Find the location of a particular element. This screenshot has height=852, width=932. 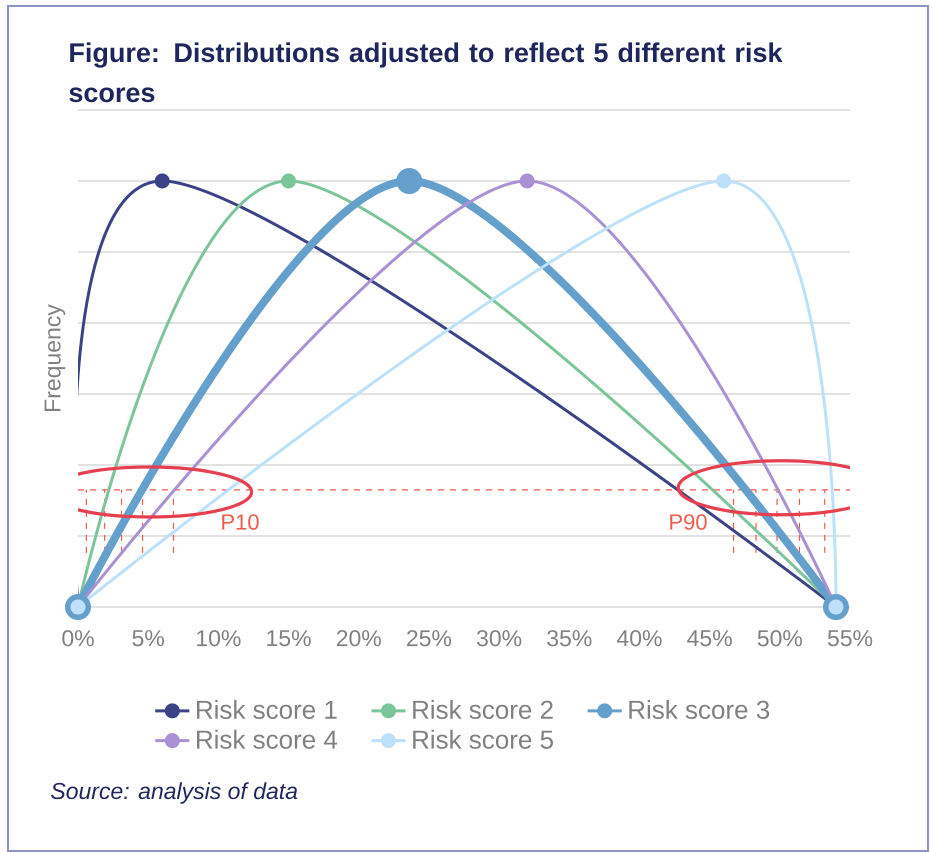

x-tick-label: 5% is located at coordinates (148, 638).